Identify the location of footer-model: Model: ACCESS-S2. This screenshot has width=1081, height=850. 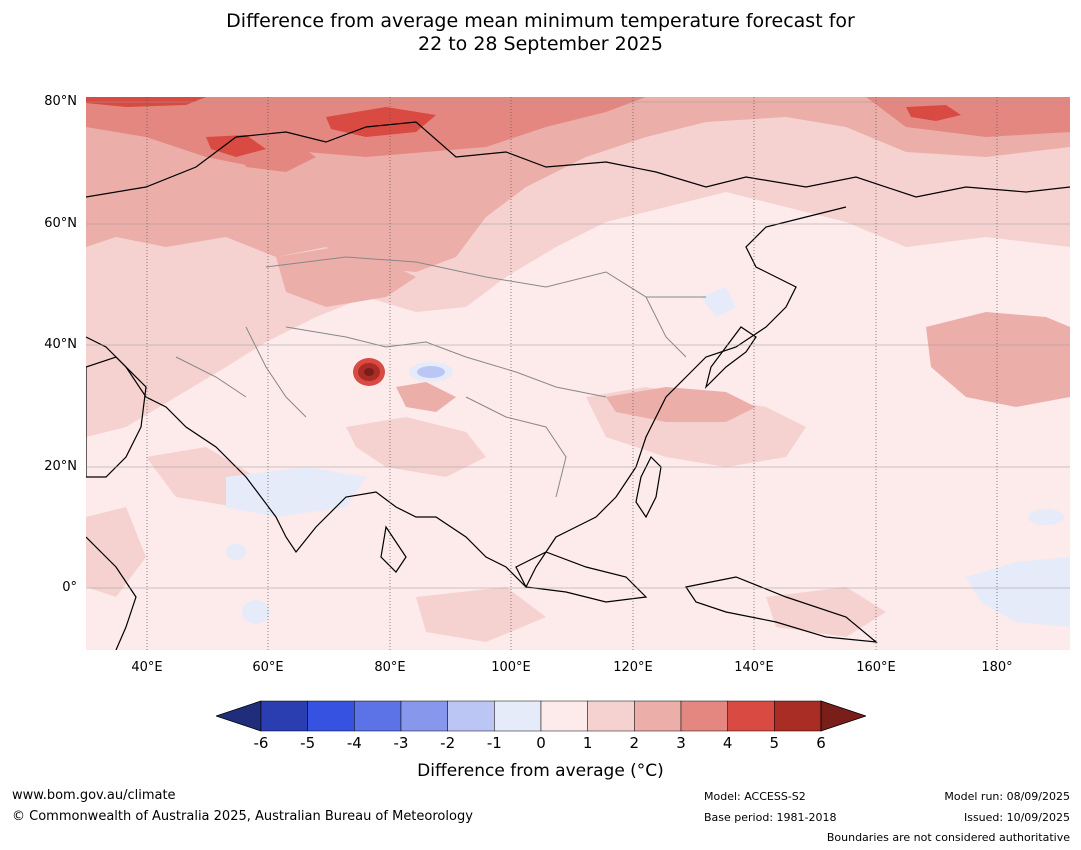
(755, 796).